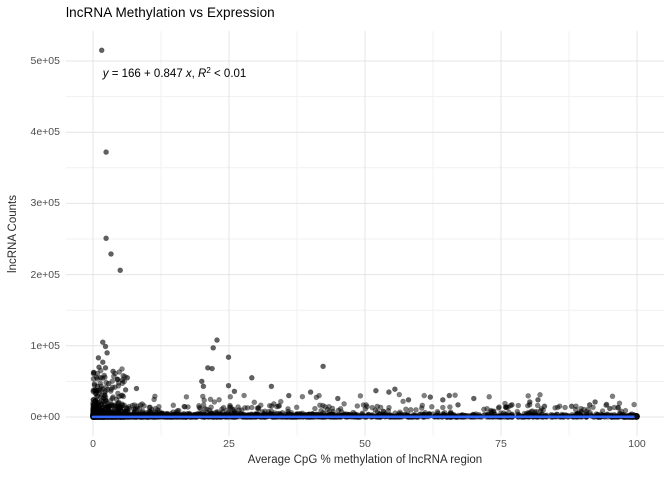 The image size is (672, 480). Describe the element at coordinates (170, 12) in the screenshot. I see `chart-title: lncRNA Methylation vs Expression` at that location.